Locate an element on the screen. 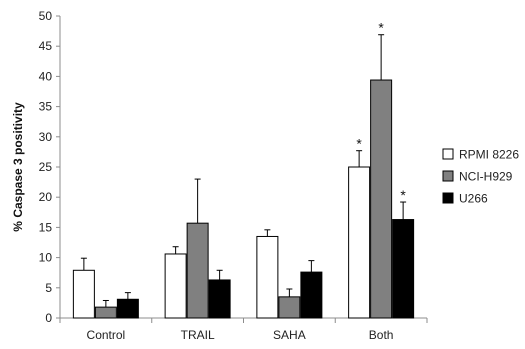 The height and width of the screenshot is (349, 525). y-tick-label: 45 is located at coordinates (46, 46).